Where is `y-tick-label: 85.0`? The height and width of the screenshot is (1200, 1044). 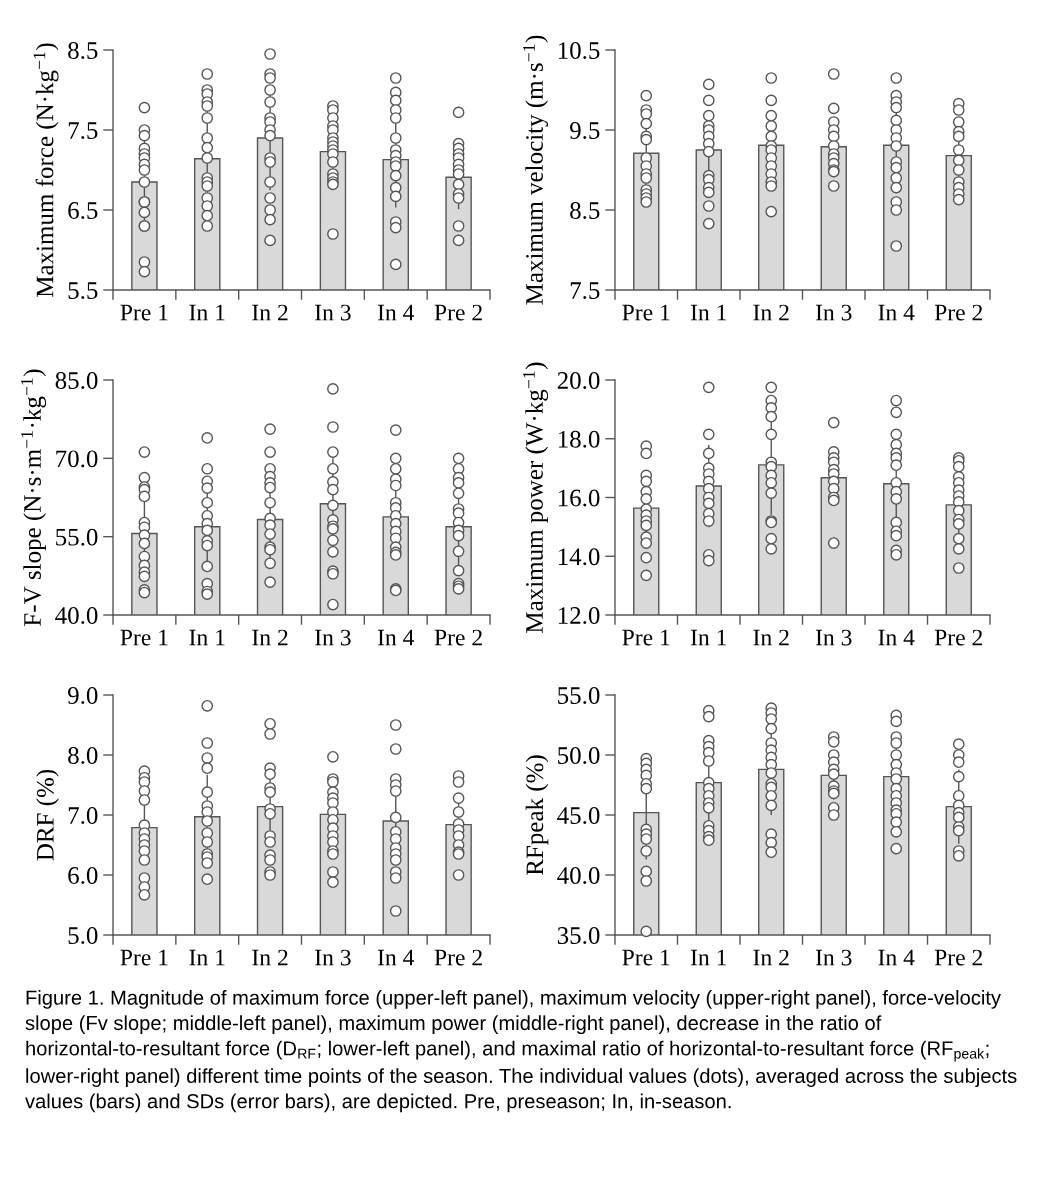 y-tick-label: 85.0 is located at coordinates (76, 381).